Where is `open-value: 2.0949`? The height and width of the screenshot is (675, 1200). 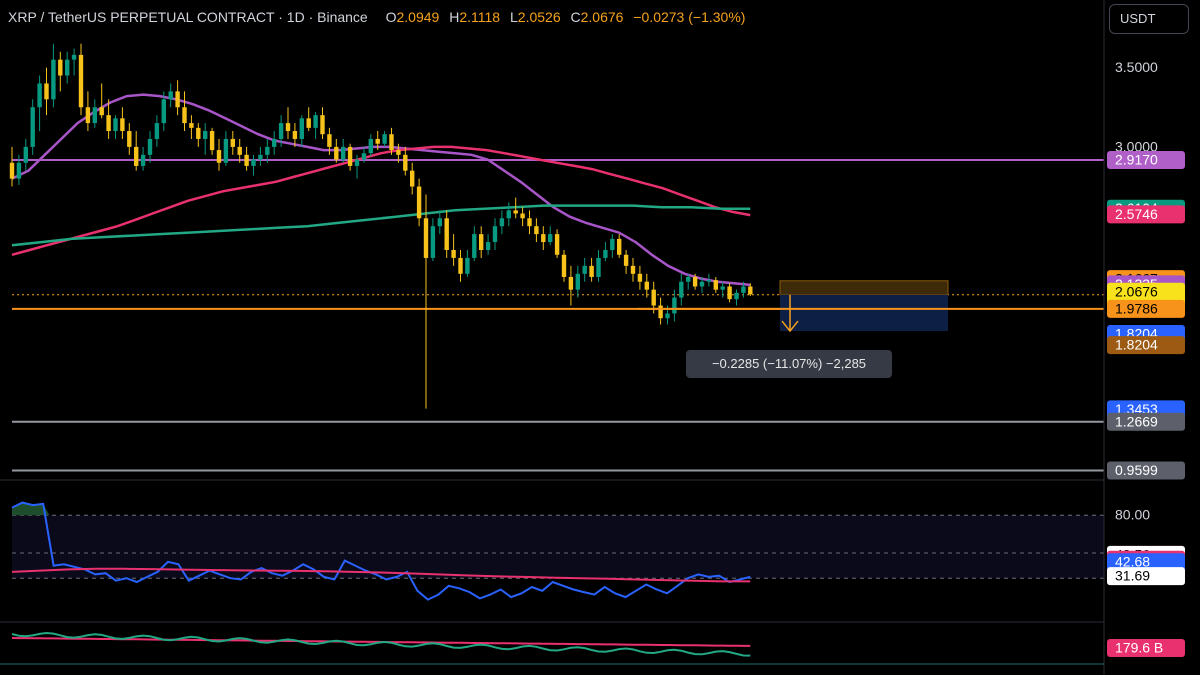 open-value: 2.0949 is located at coordinates (418, 17).